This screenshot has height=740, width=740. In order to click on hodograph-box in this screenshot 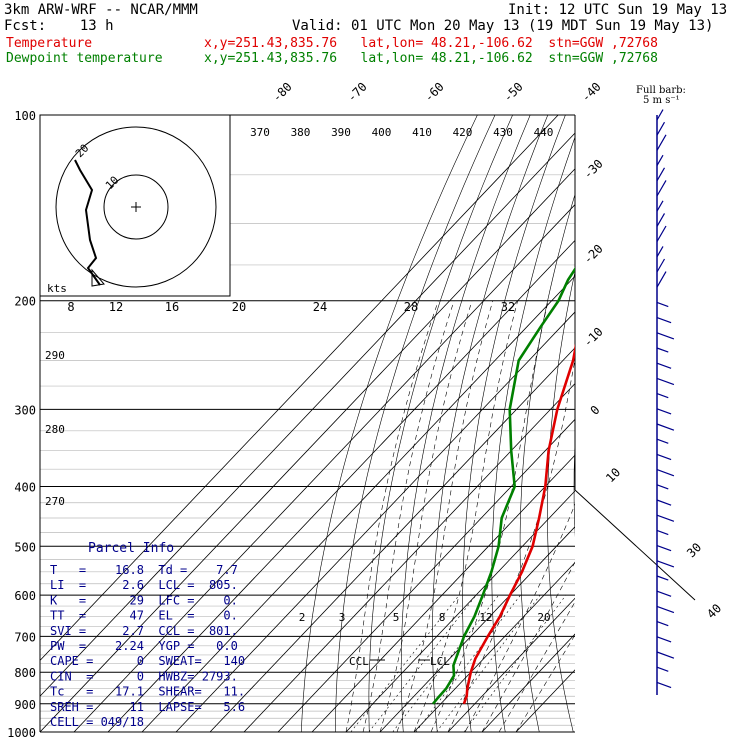, I will do `click(135, 205)`.